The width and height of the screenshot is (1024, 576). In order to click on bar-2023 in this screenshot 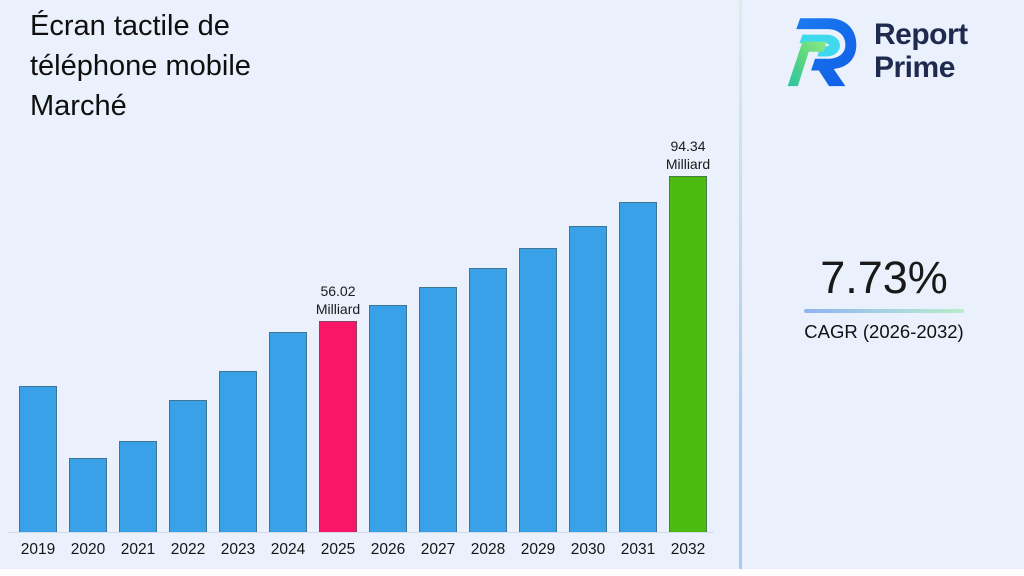, I will do `click(238, 451)`.